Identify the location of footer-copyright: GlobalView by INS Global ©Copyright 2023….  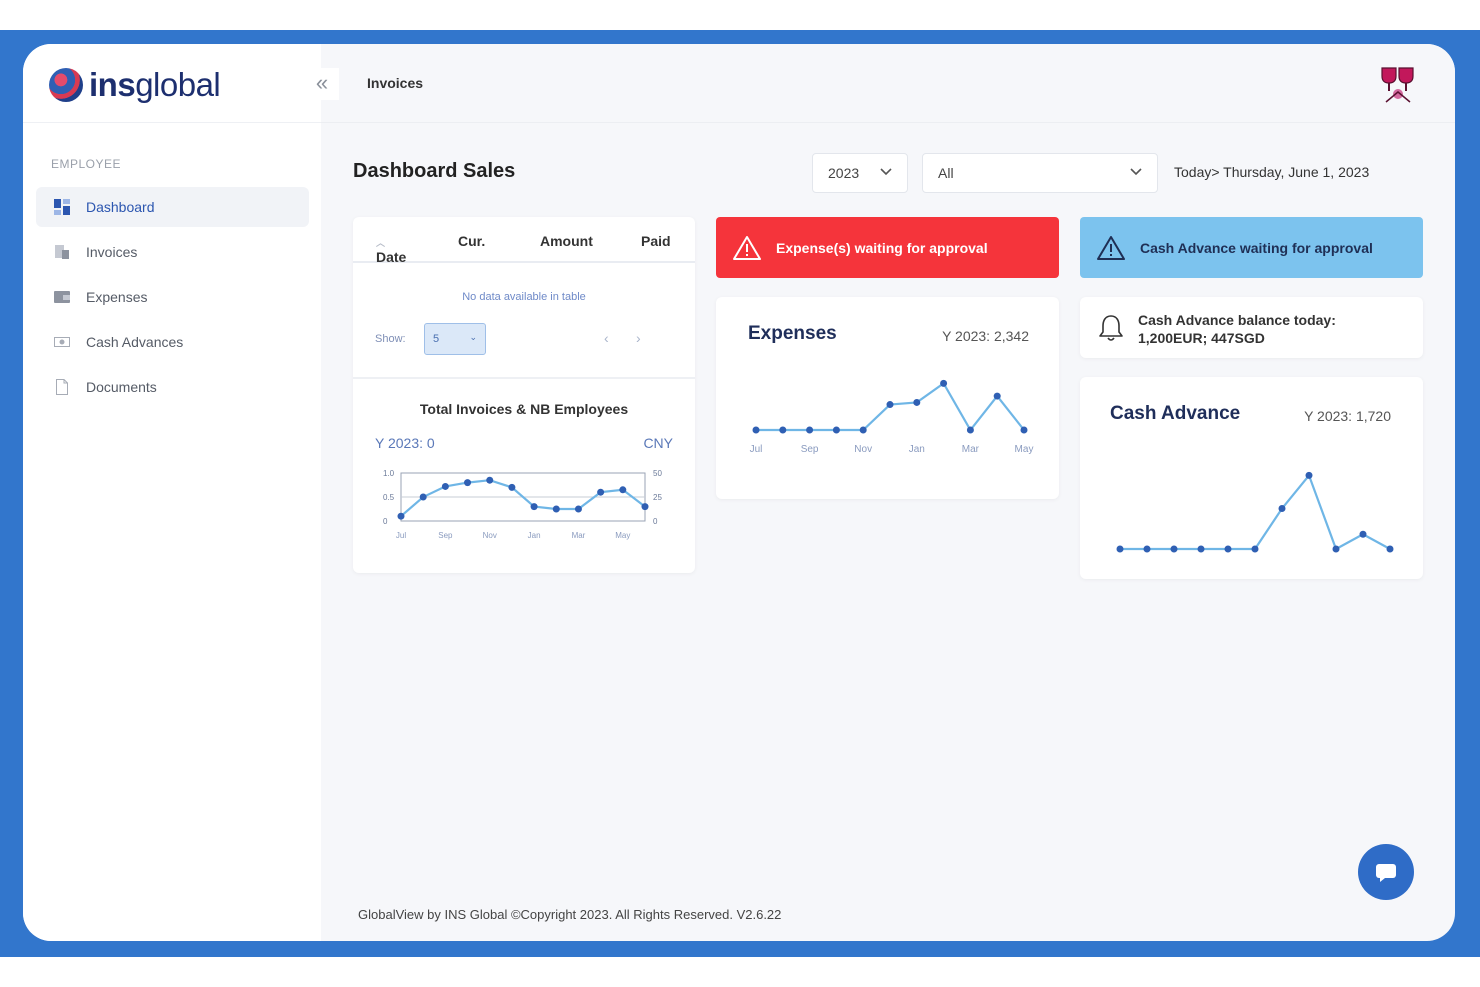
(570, 914).